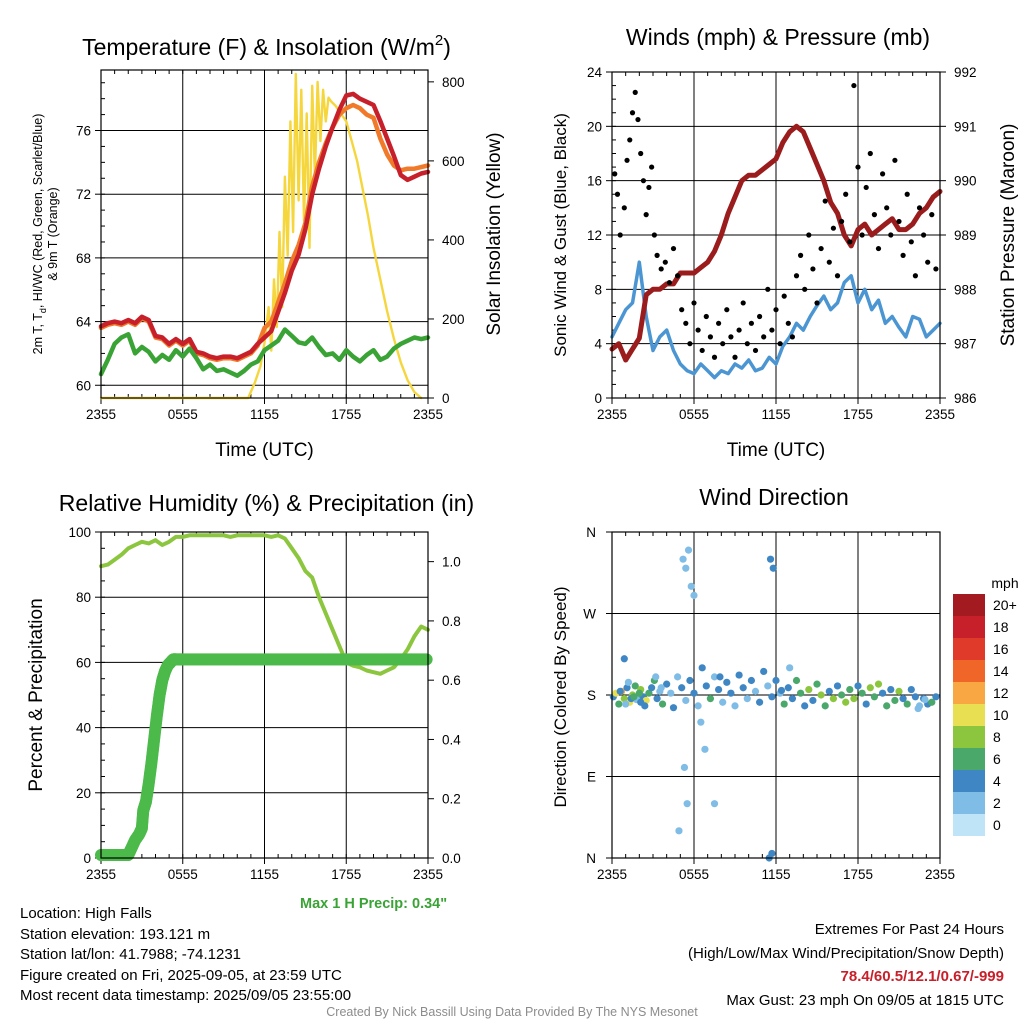 The width and height of the screenshot is (1024, 1024). What do you see at coordinates (594, 181) in the screenshot?
I see `y-tick-label: 16` at bounding box center [594, 181].